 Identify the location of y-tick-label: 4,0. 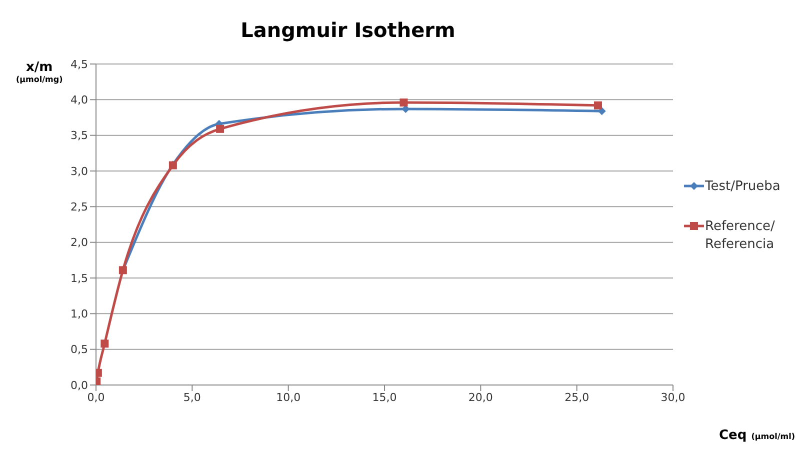
(79, 100).